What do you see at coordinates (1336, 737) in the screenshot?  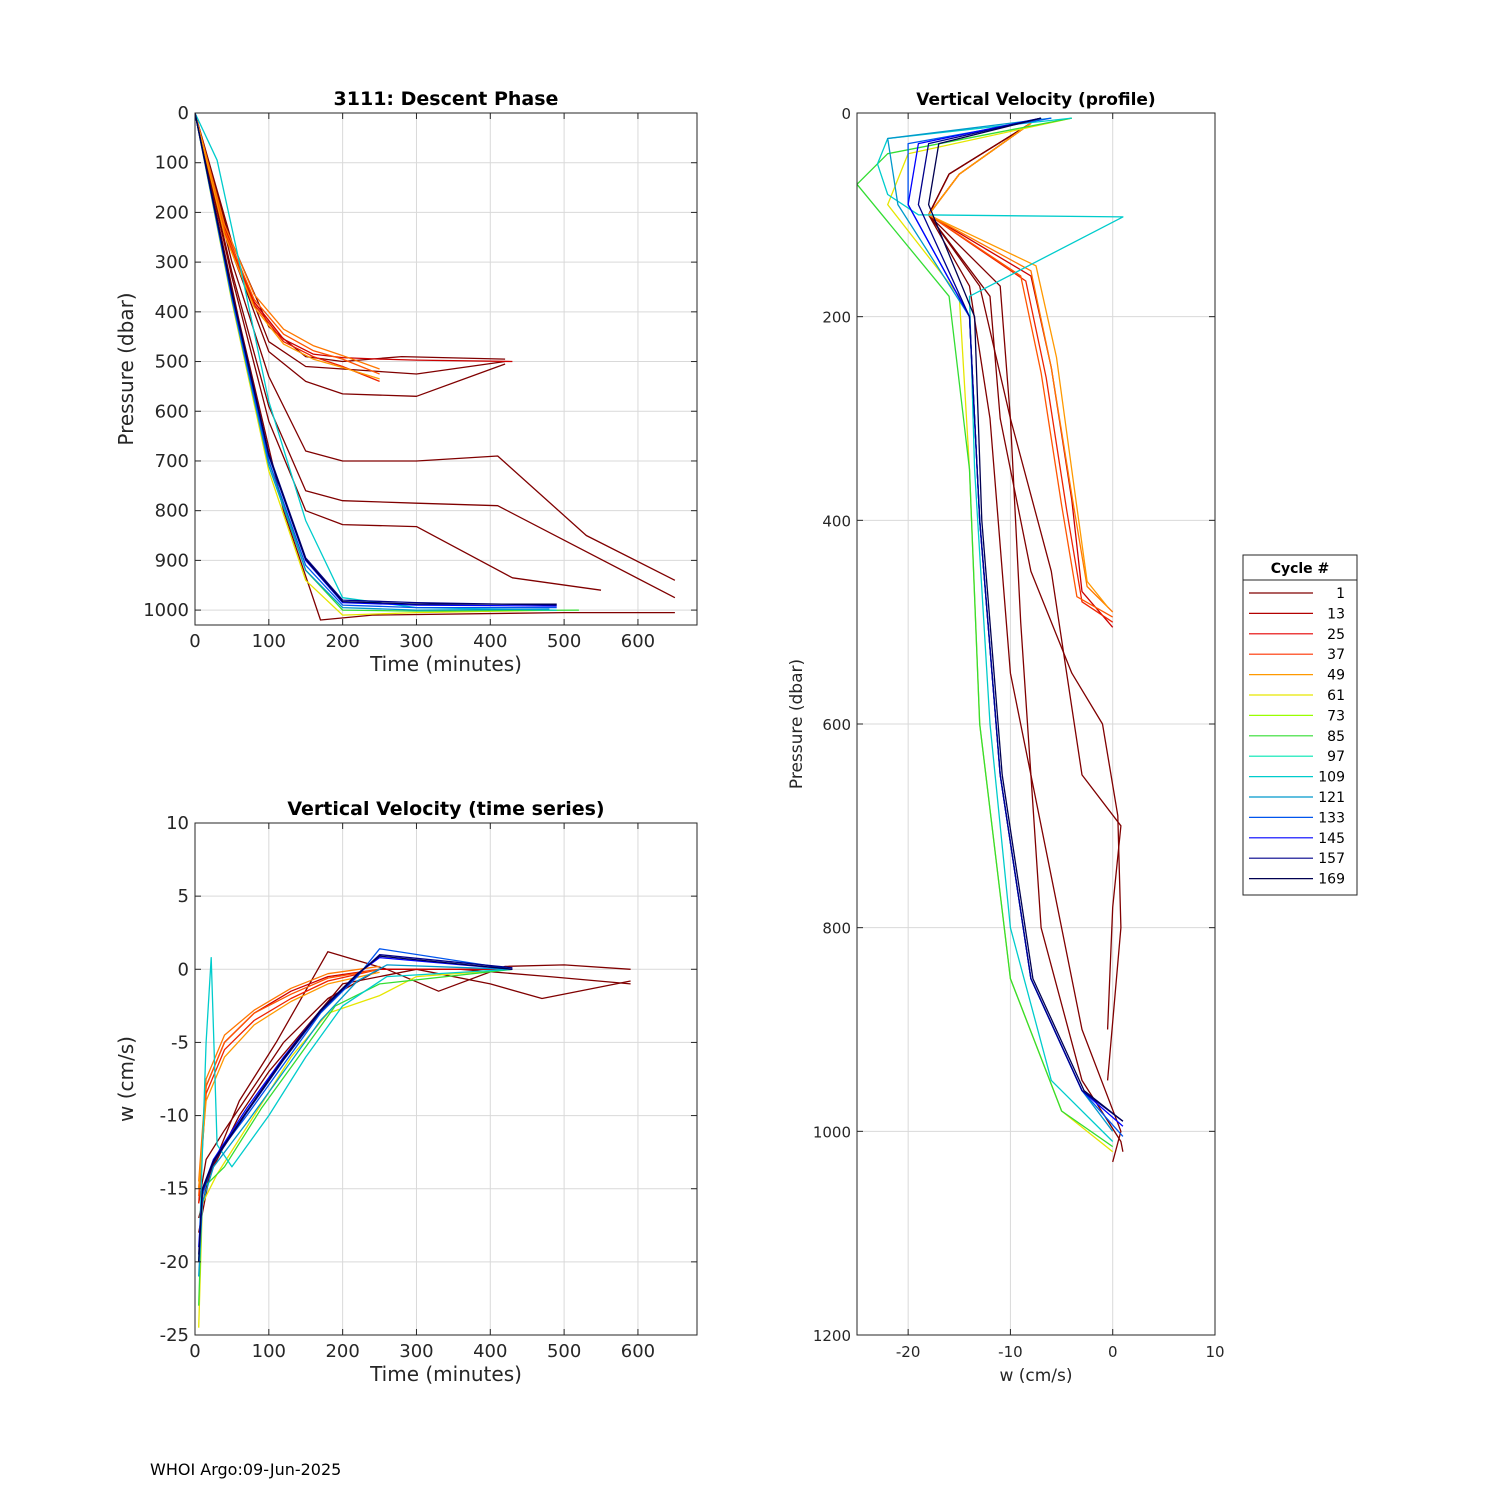 I see `legend-entry-label: 85` at bounding box center [1336, 737].